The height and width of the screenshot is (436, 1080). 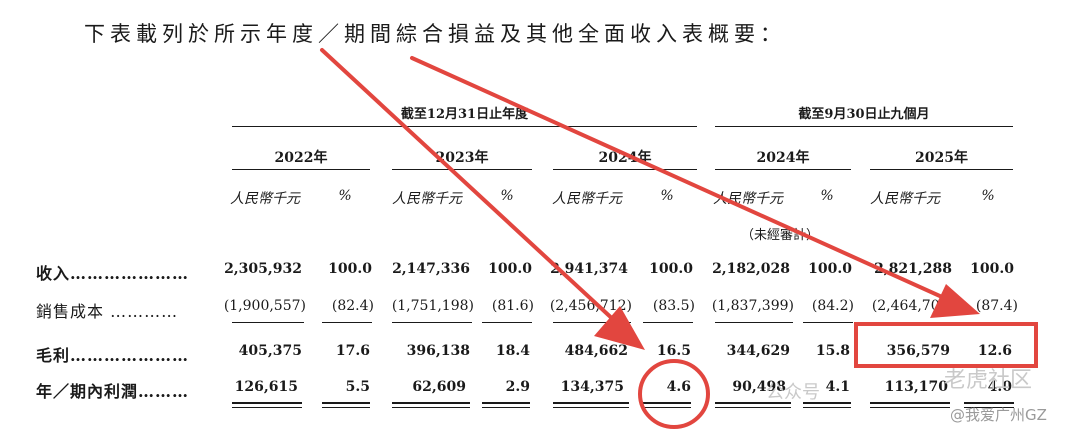 I want to click on table-cell: 5.5, so click(x=357, y=387).